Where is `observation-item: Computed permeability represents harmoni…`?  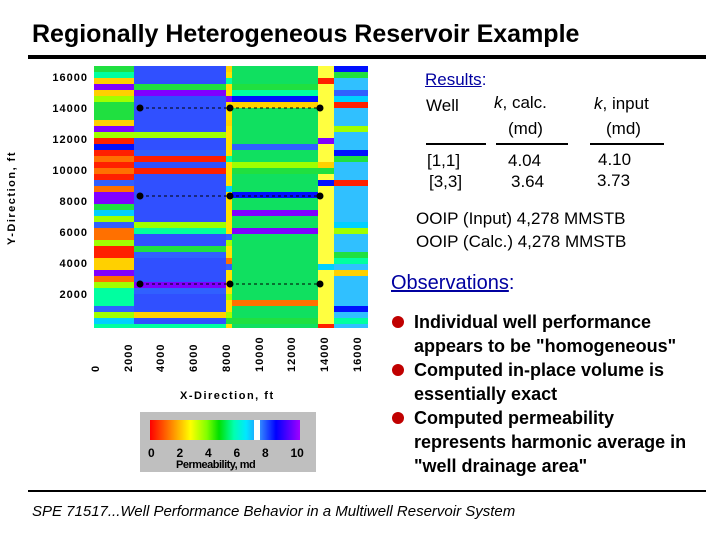 observation-item: Computed permeability represents harmoni… is located at coordinates (556, 442).